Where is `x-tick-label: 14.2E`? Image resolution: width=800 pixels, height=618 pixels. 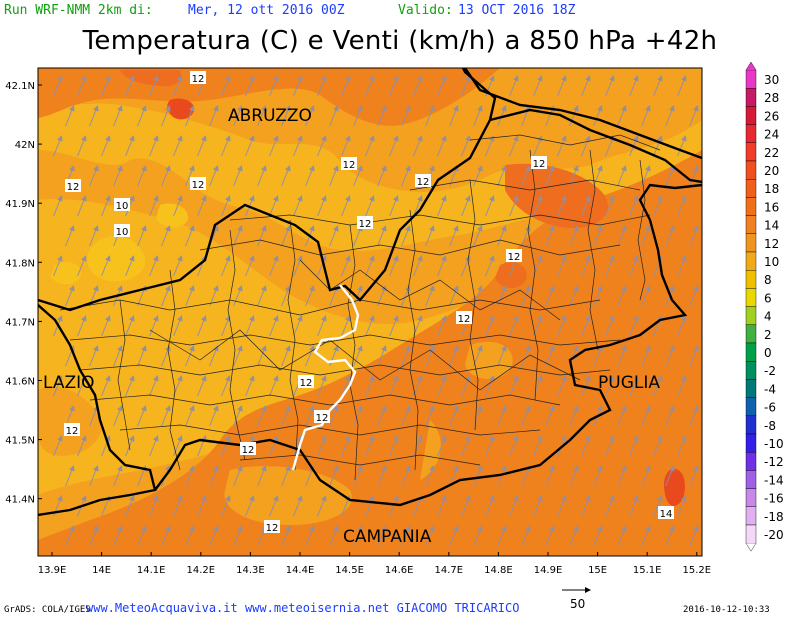
x-tick-label: 14.2E is located at coordinates (201, 570).